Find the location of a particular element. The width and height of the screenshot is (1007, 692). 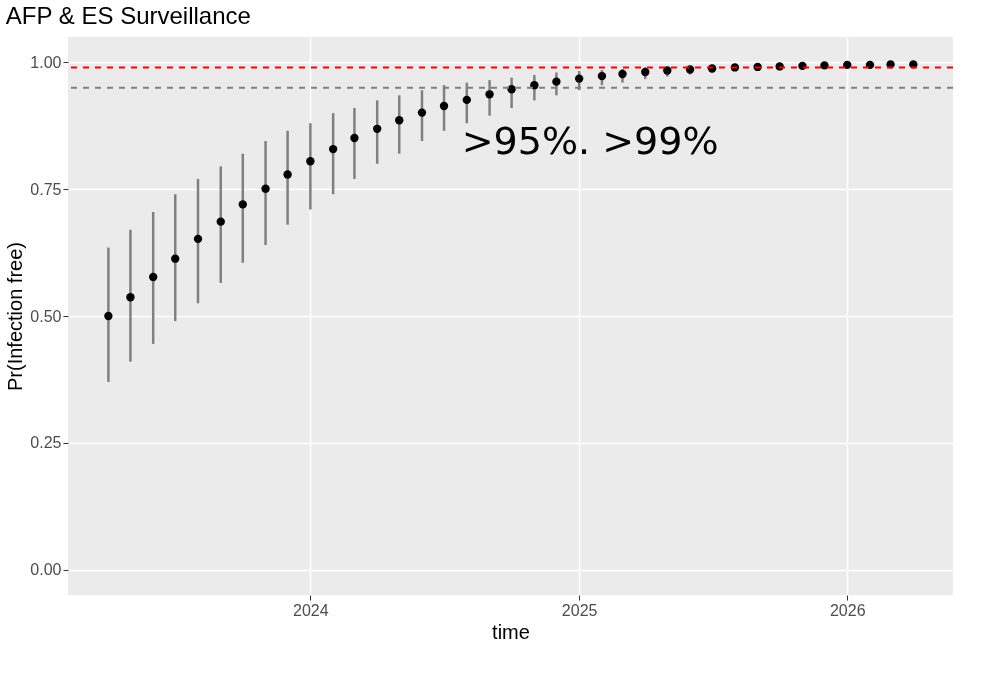

x-tick-label: 2026 is located at coordinates (847, 610).